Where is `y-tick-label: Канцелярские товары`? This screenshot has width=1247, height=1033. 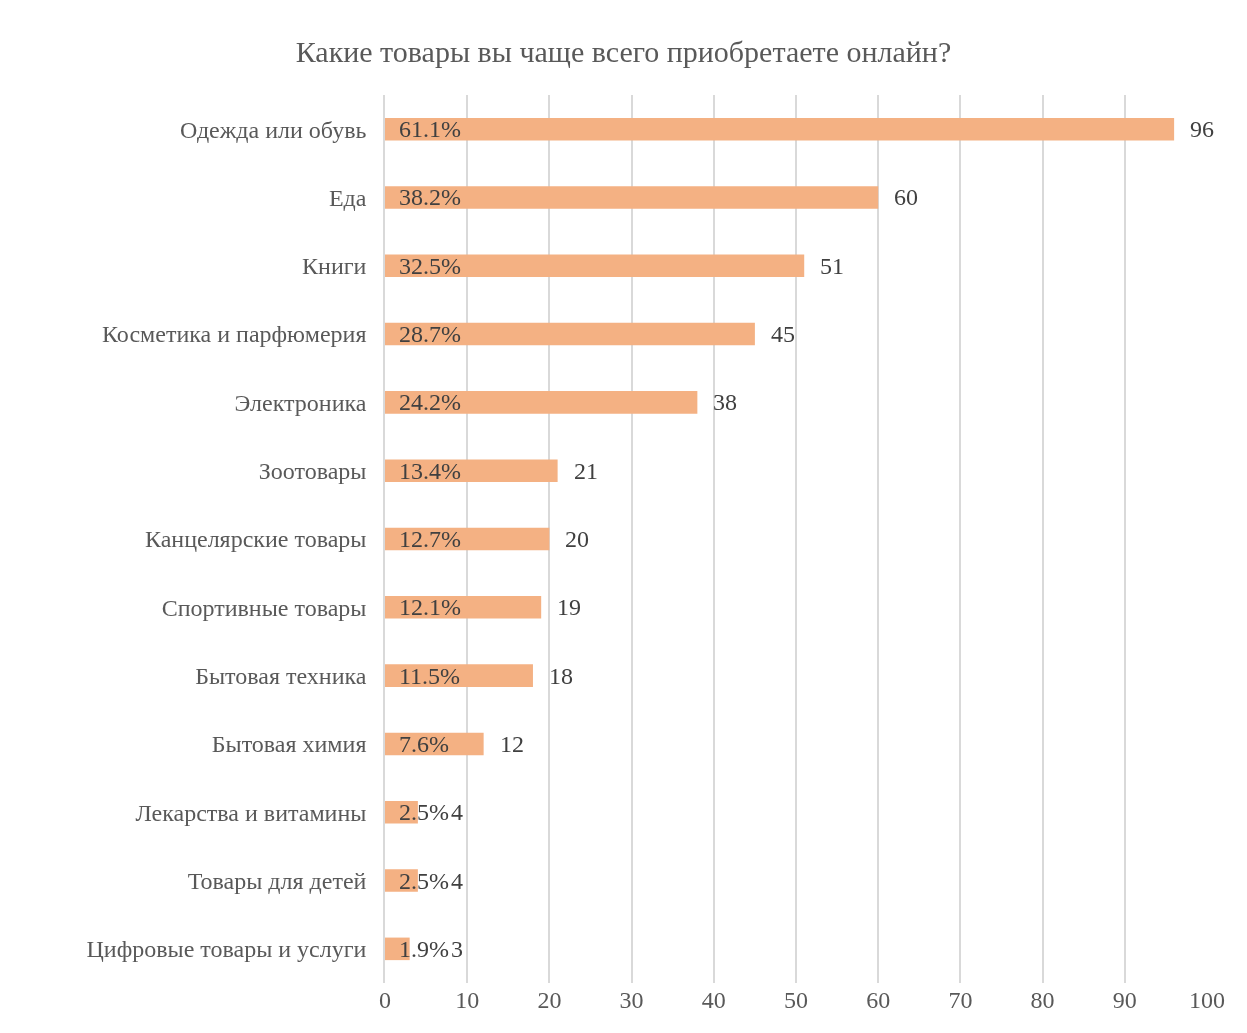 y-tick-label: Канцелярские товары is located at coordinates (255, 539).